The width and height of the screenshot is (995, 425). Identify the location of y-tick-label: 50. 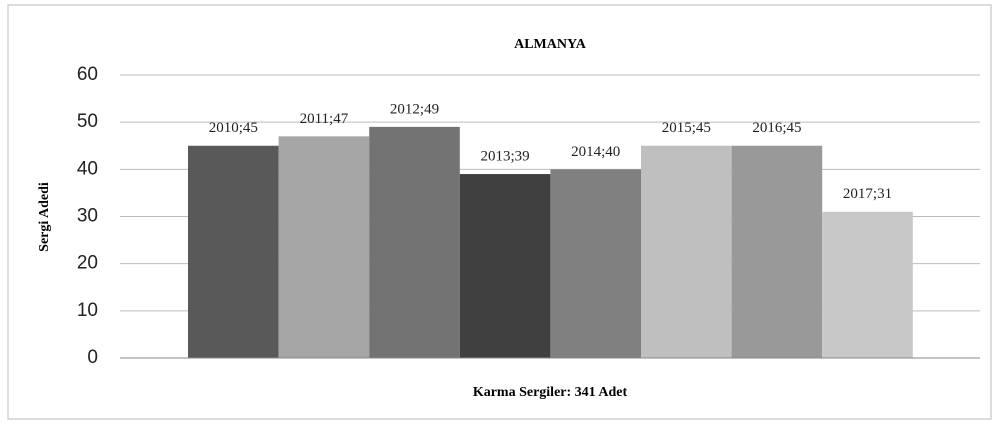
(87, 121).